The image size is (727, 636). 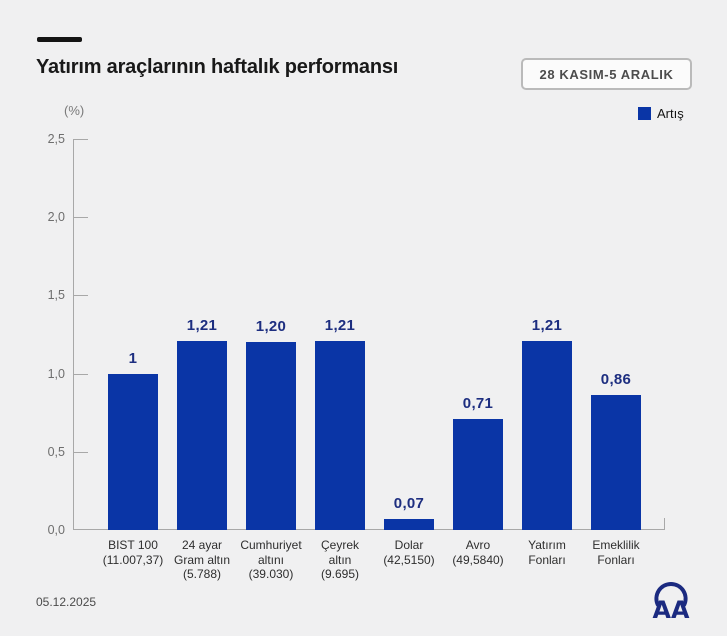 I want to click on x-axis-end-tick, so click(x=664, y=524).